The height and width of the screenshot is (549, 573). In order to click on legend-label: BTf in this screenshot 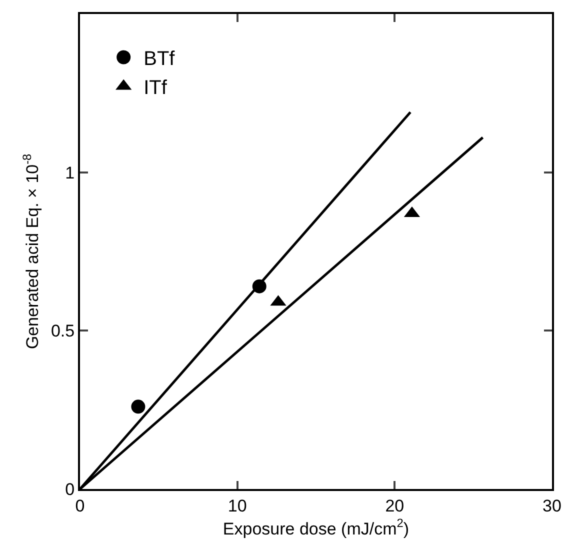, I will do `click(160, 59)`.